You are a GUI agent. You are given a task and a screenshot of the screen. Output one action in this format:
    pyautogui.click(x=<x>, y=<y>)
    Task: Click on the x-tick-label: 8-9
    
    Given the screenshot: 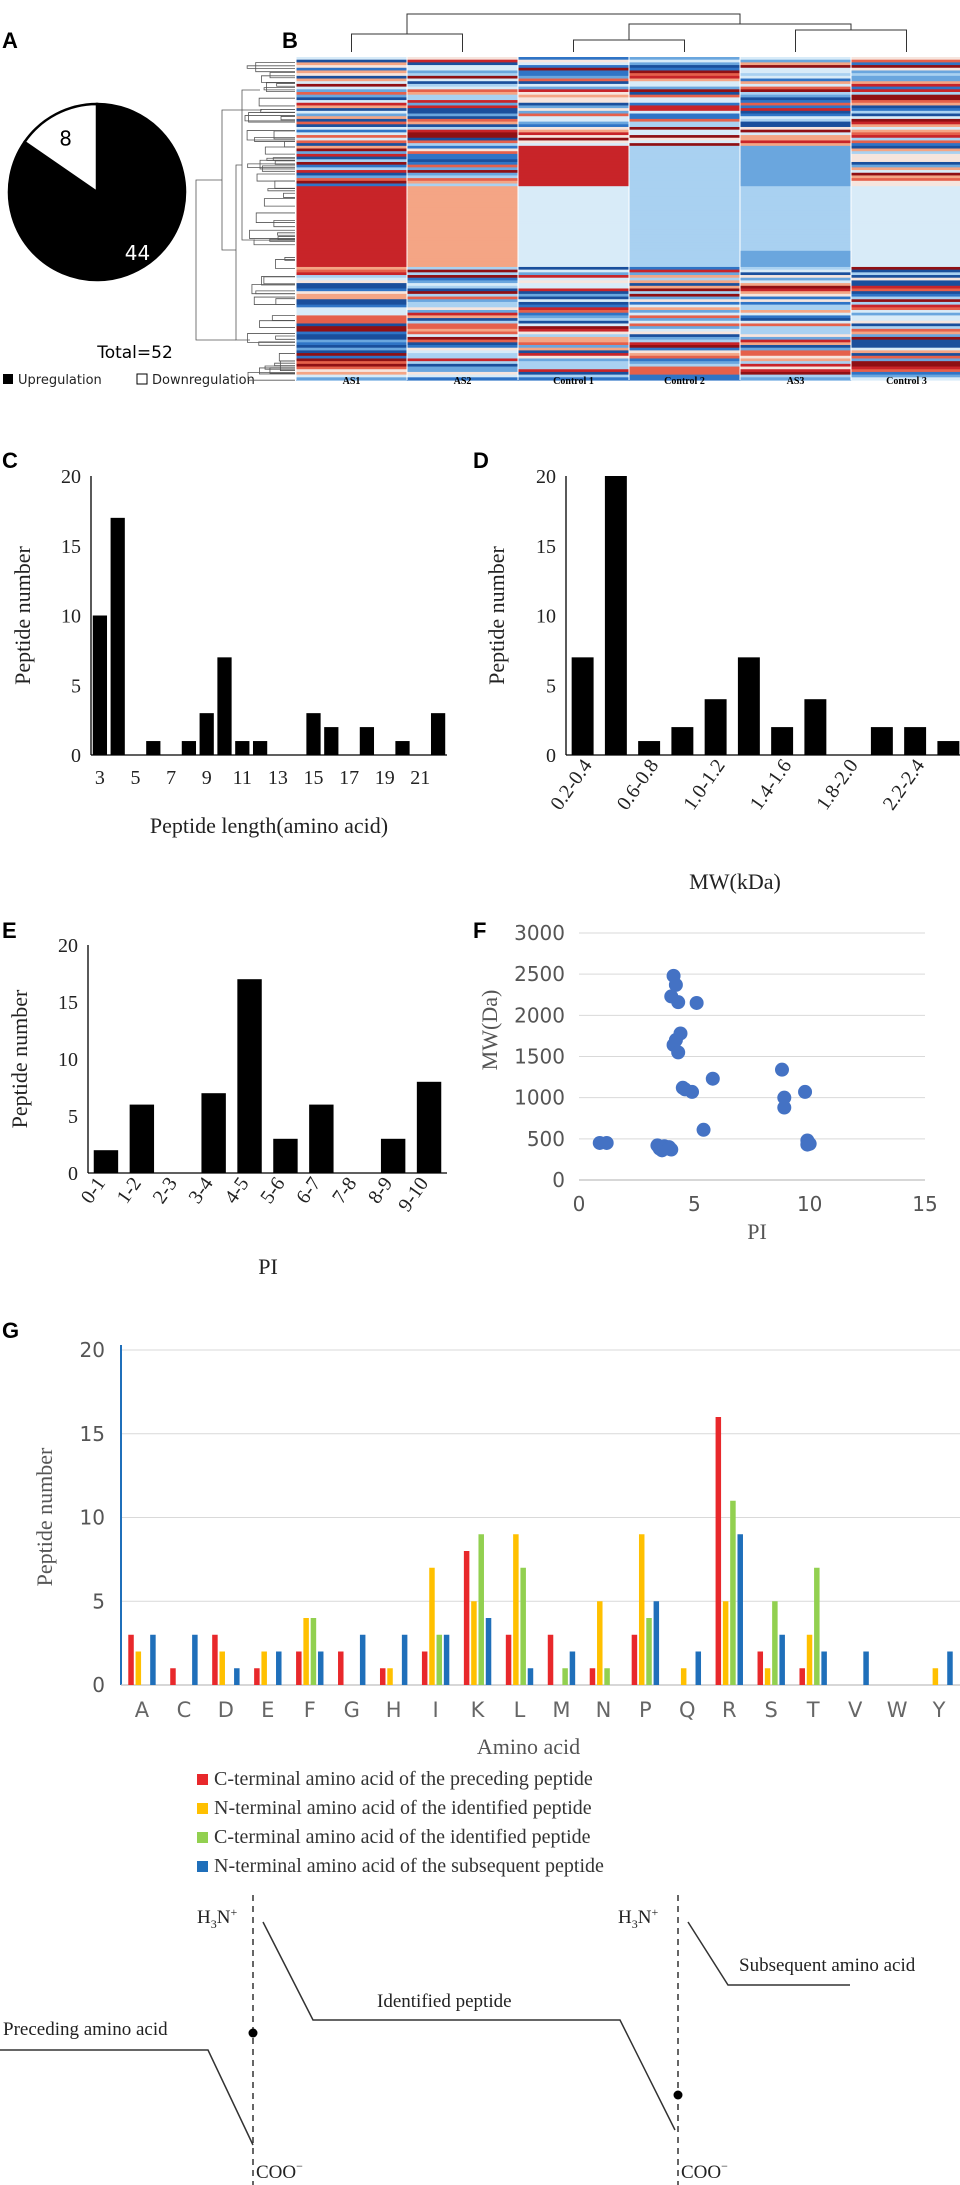 What is the action you would take?
    pyautogui.click(x=380, y=1190)
    